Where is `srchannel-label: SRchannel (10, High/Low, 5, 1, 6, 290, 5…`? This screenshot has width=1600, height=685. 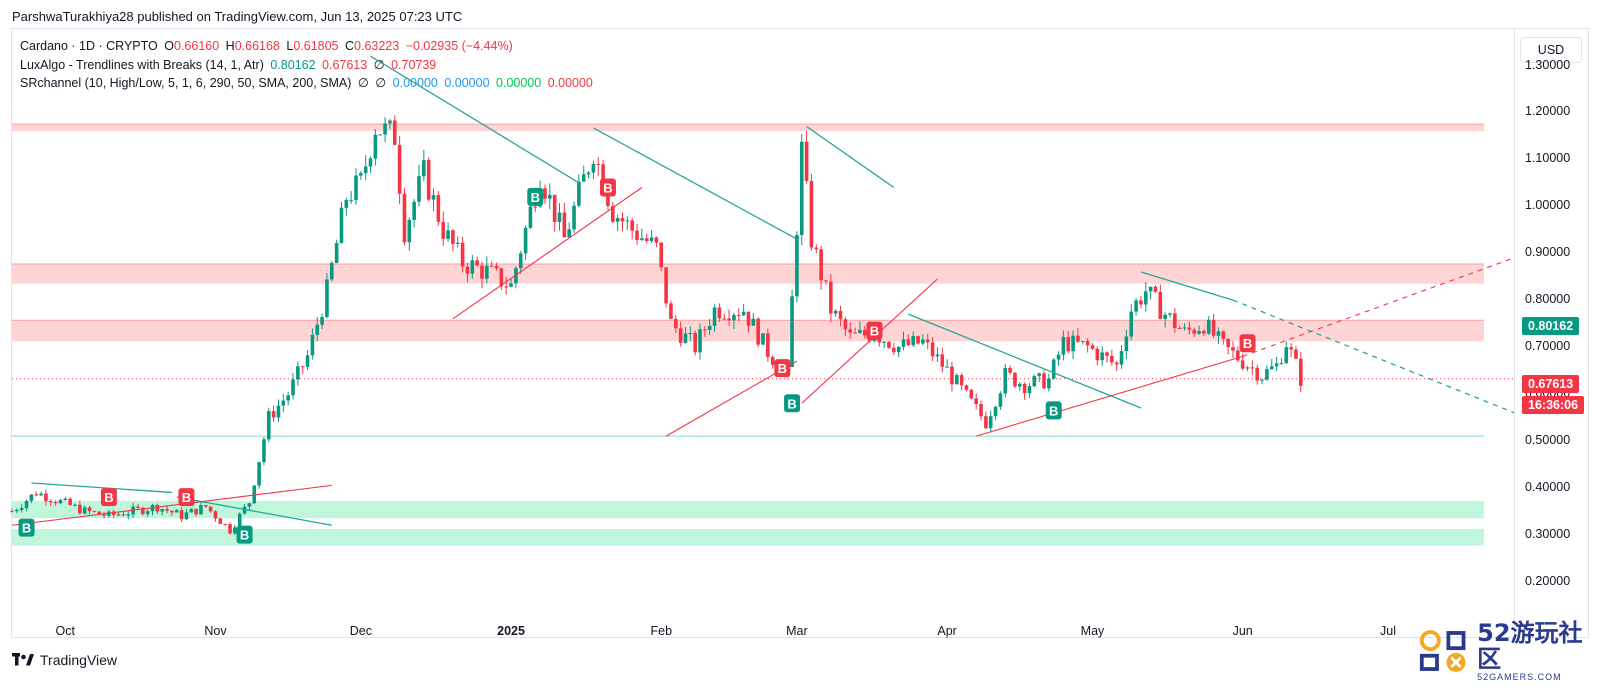
srchannel-label: SRchannel (10, High/Low, 5, 1, 6, 290, 5… is located at coordinates (186, 83).